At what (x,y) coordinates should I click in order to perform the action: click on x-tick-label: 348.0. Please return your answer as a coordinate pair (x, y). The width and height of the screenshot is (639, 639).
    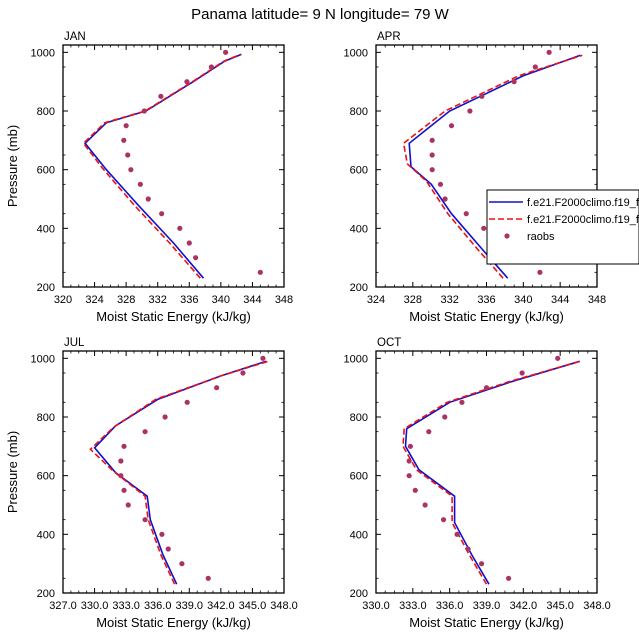
    Looking at the image, I should click on (597, 606).